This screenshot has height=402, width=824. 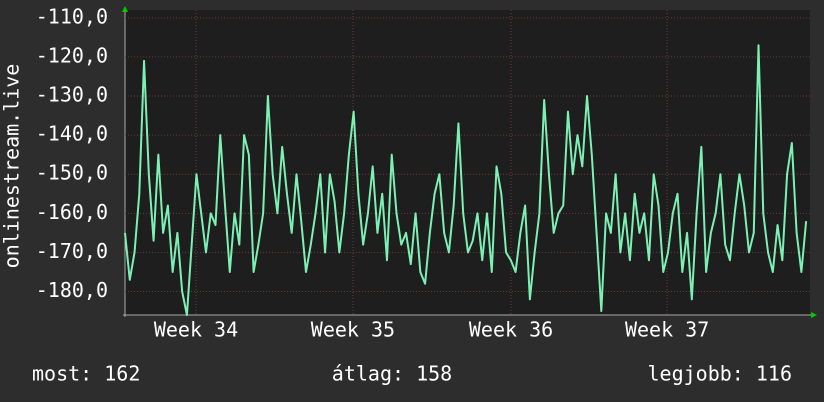 I want to click on x-tick-label: Week 37, so click(x=667, y=330).